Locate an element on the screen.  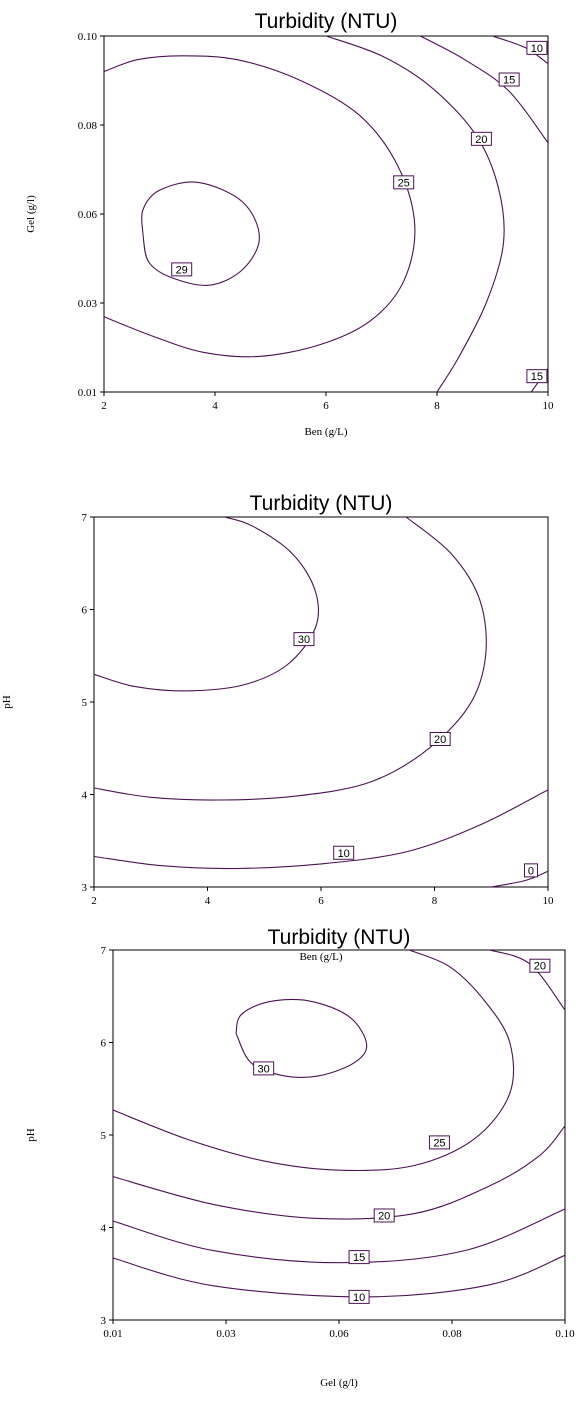
y-tick-label: 0.01 is located at coordinates (87, 393).